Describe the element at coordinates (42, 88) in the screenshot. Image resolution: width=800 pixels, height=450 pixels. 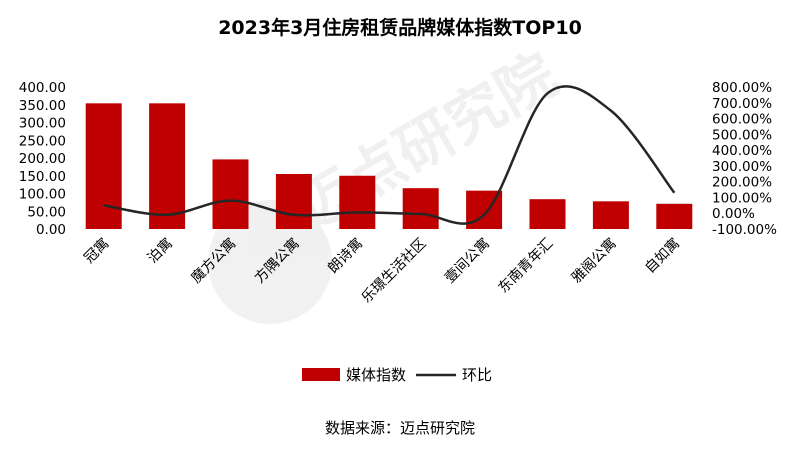
I see `left-tick-label: 400.00` at that location.